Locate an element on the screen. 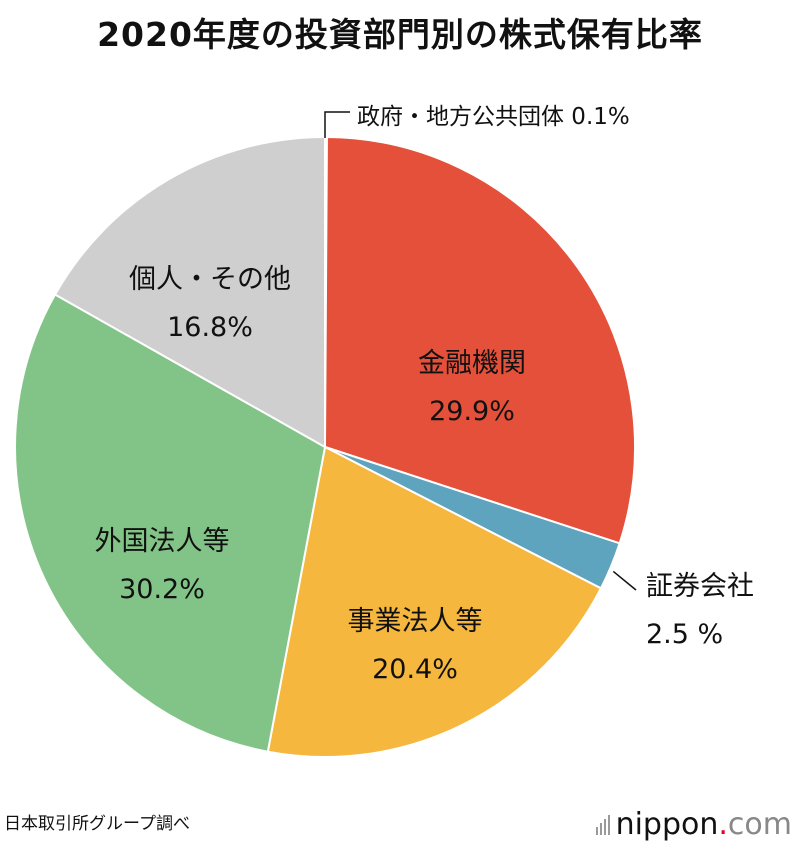 The height and width of the screenshot is (850, 800). slice-label: 外国法人等 is located at coordinates (162, 541).